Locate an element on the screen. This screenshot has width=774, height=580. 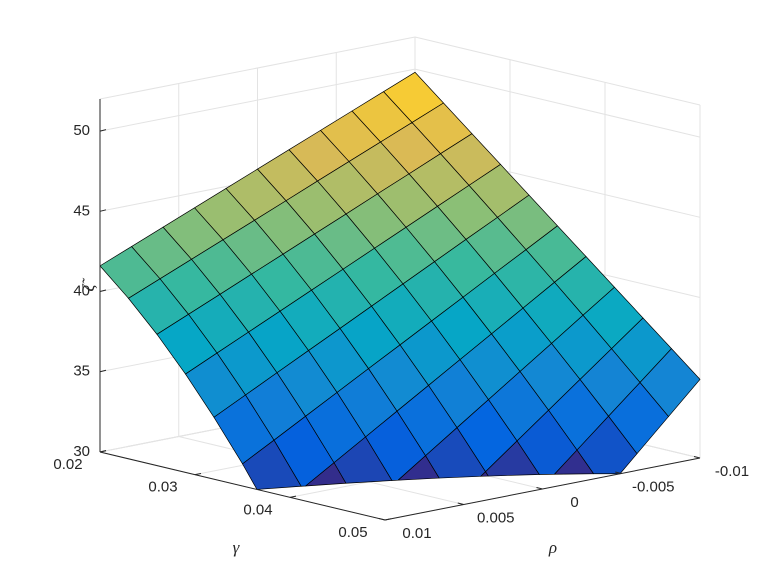
y-tick-label: -0.01 is located at coordinates (732, 471).